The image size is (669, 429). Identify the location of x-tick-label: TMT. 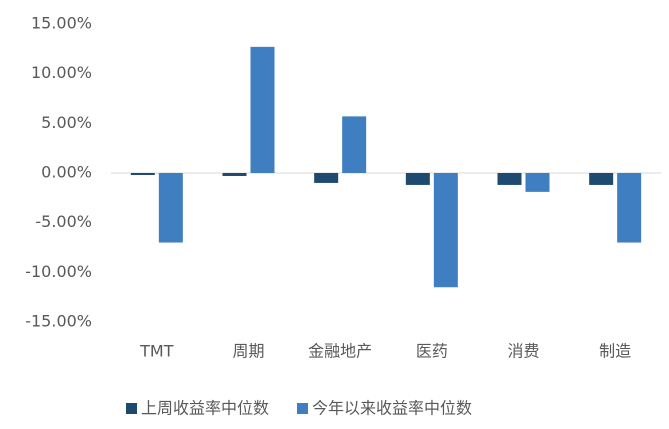
(156, 351).